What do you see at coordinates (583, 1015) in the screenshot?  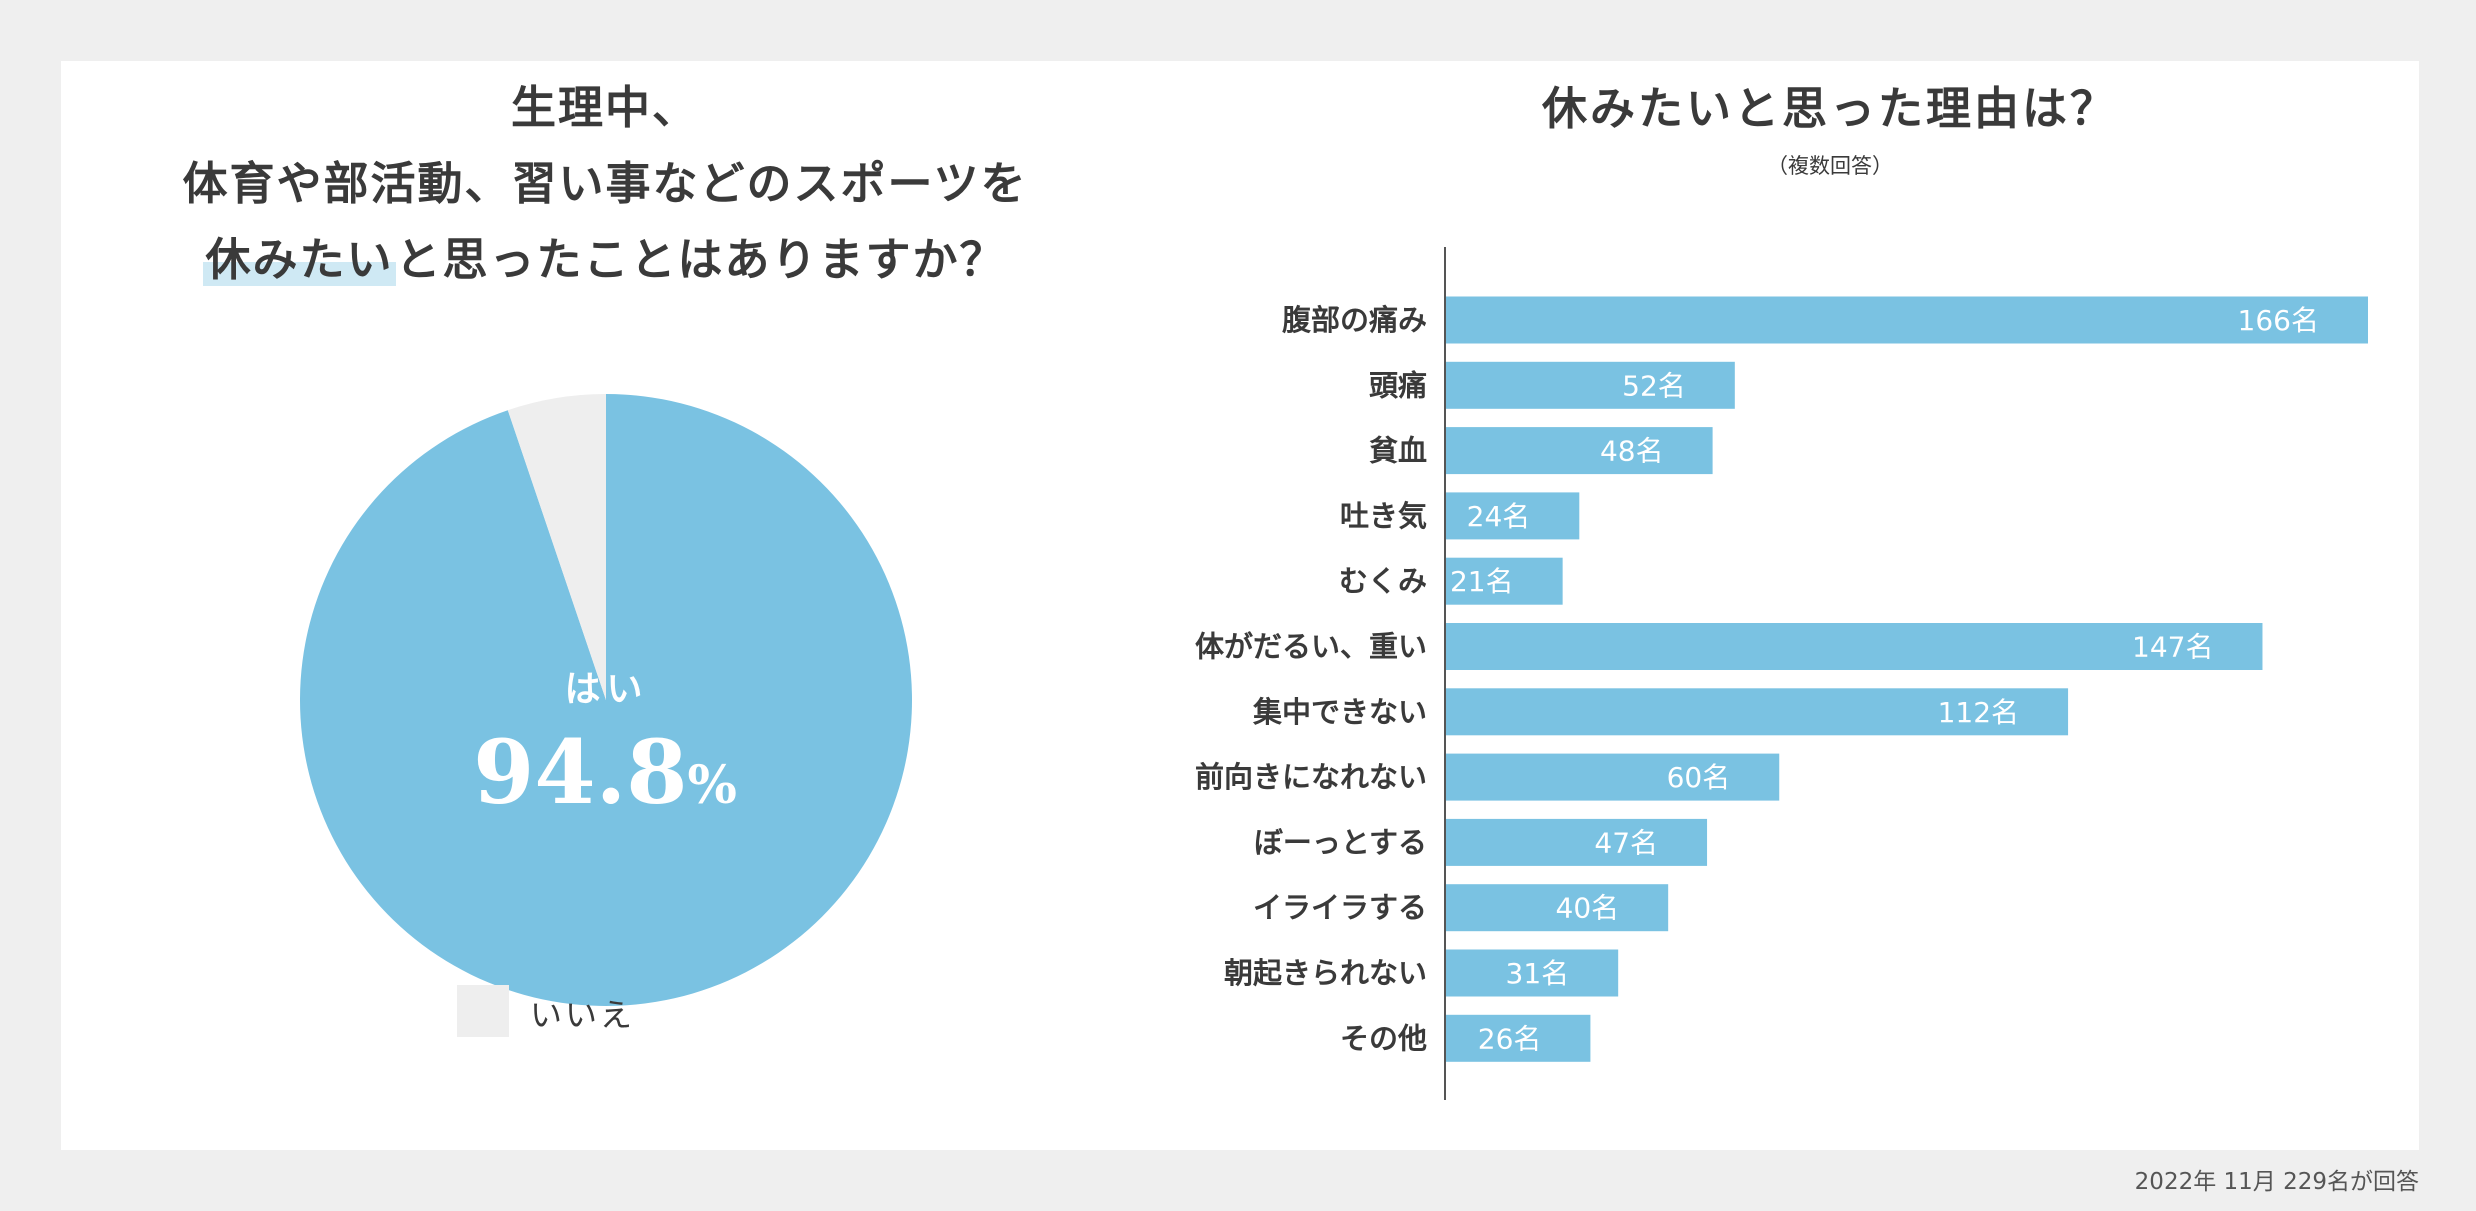 I see `legend-no-label: いいえ` at bounding box center [583, 1015].